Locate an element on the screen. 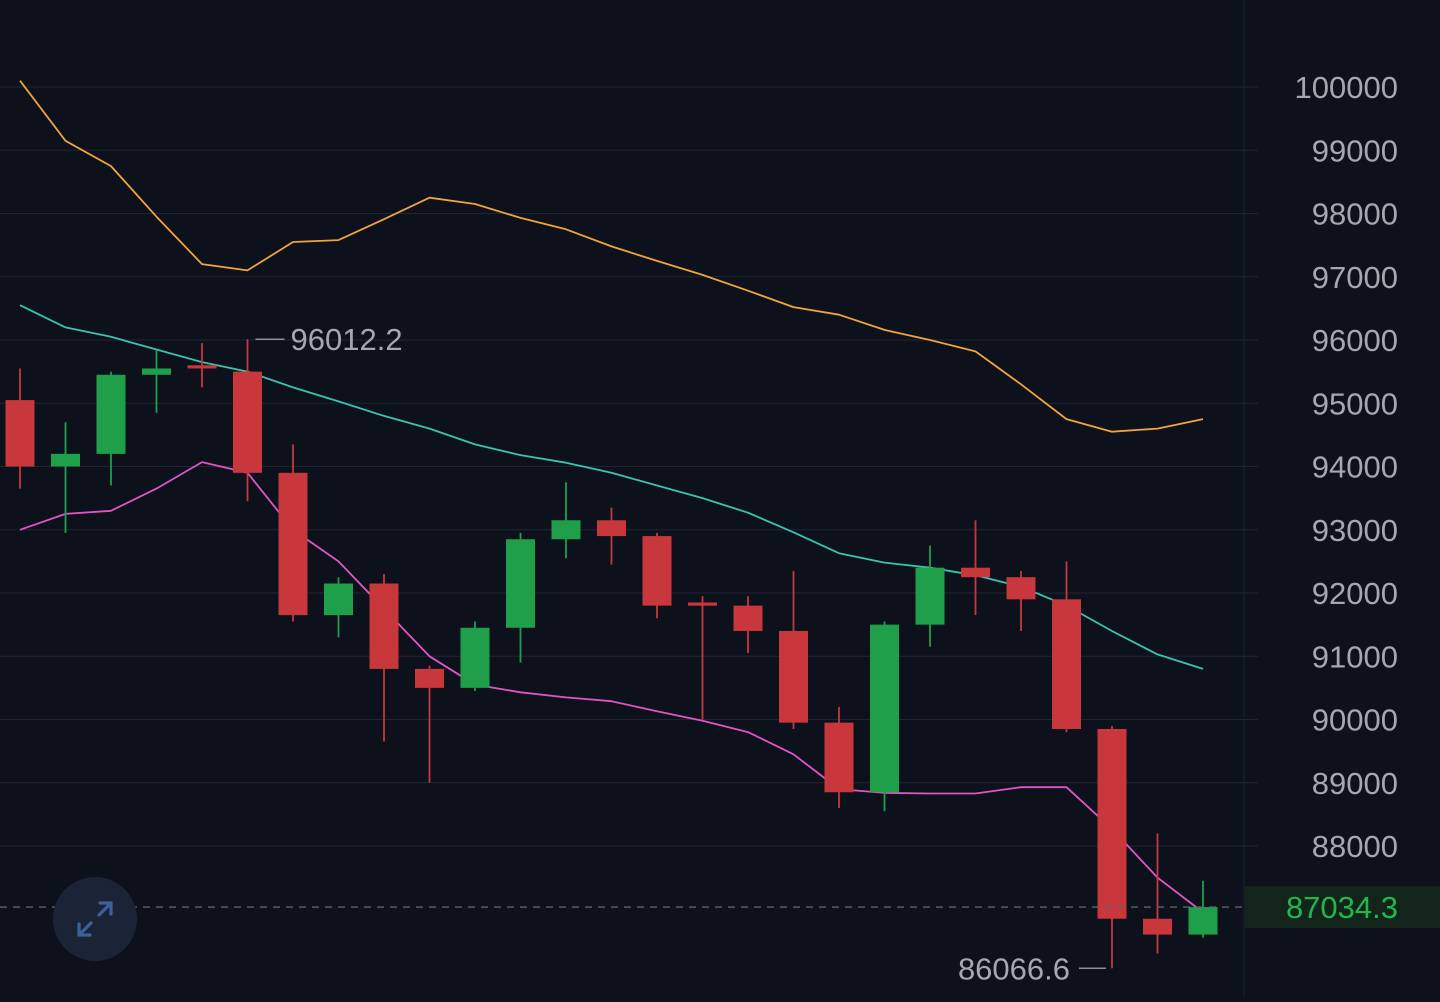 This screenshot has height=1002, width=1440. current-price-background is located at coordinates (1342, 907).